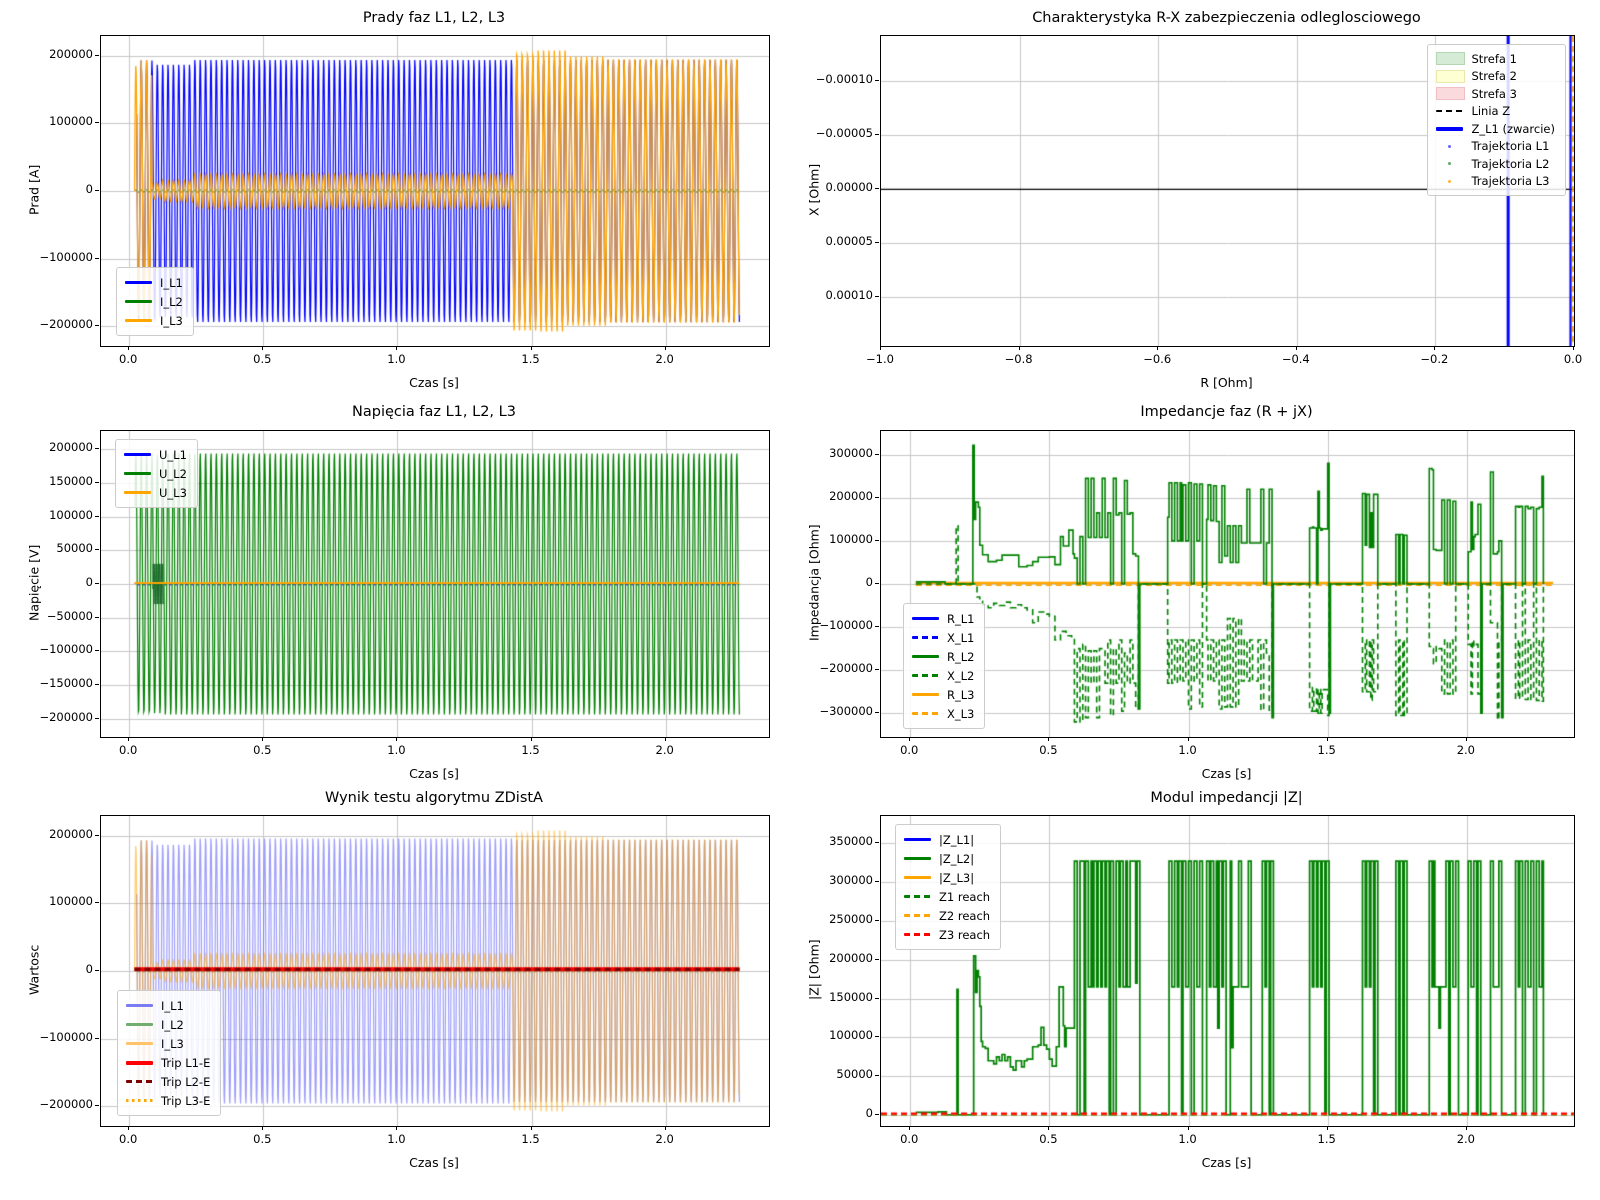 The width and height of the screenshot is (1600, 1200). What do you see at coordinates (1226, 382) in the screenshot?
I see `x-axis-label: R [Ohm]` at bounding box center [1226, 382].